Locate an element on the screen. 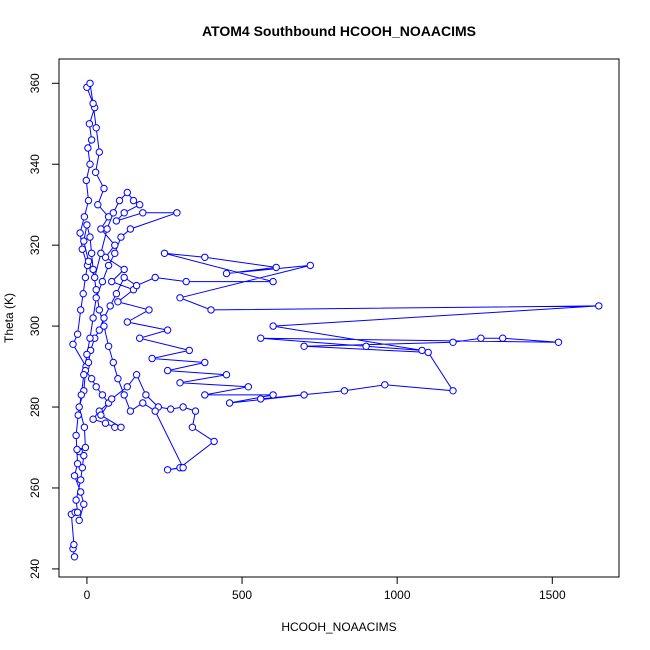  x-tick-label: 0 is located at coordinates (87, 595).